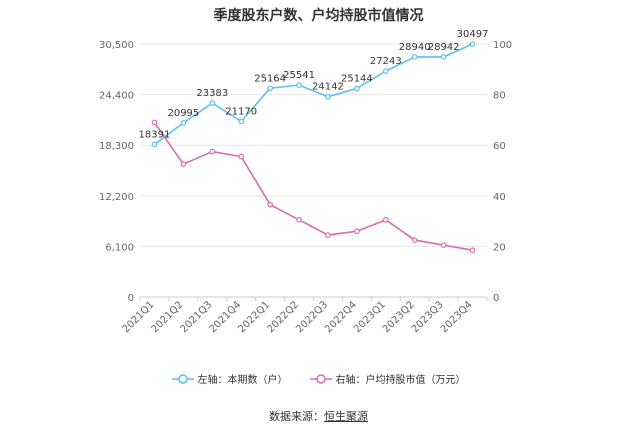 The width and height of the screenshot is (637, 431). What do you see at coordinates (499, 197) in the screenshot?
I see `right-tick-label: 40` at bounding box center [499, 197].